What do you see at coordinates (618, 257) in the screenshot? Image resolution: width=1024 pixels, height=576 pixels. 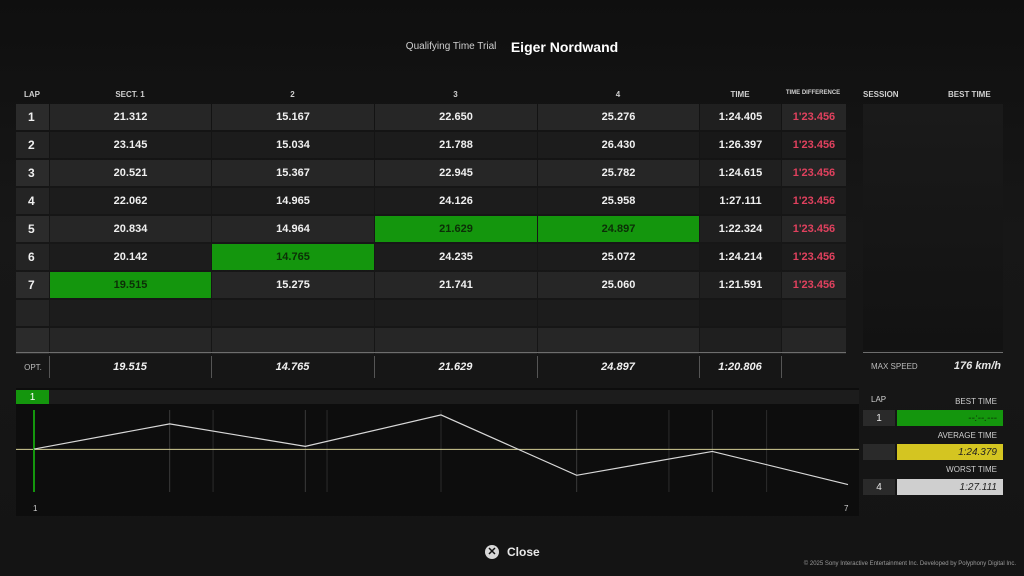 I see `cell-s4: 25.072` at bounding box center [618, 257].